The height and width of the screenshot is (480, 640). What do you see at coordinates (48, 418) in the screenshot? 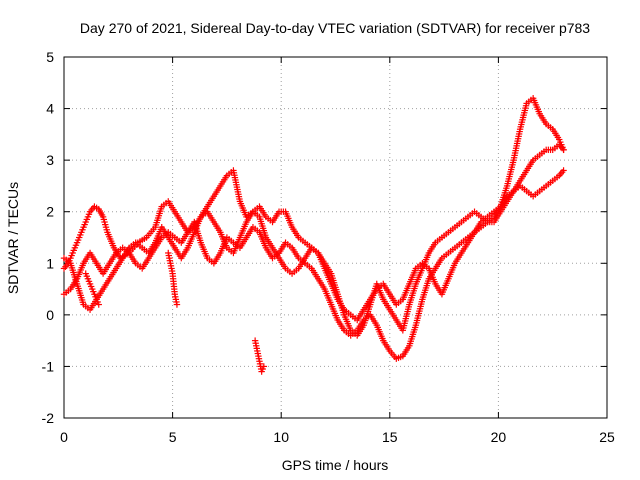
I see `y-tick-label: -2` at bounding box center [48, 418].